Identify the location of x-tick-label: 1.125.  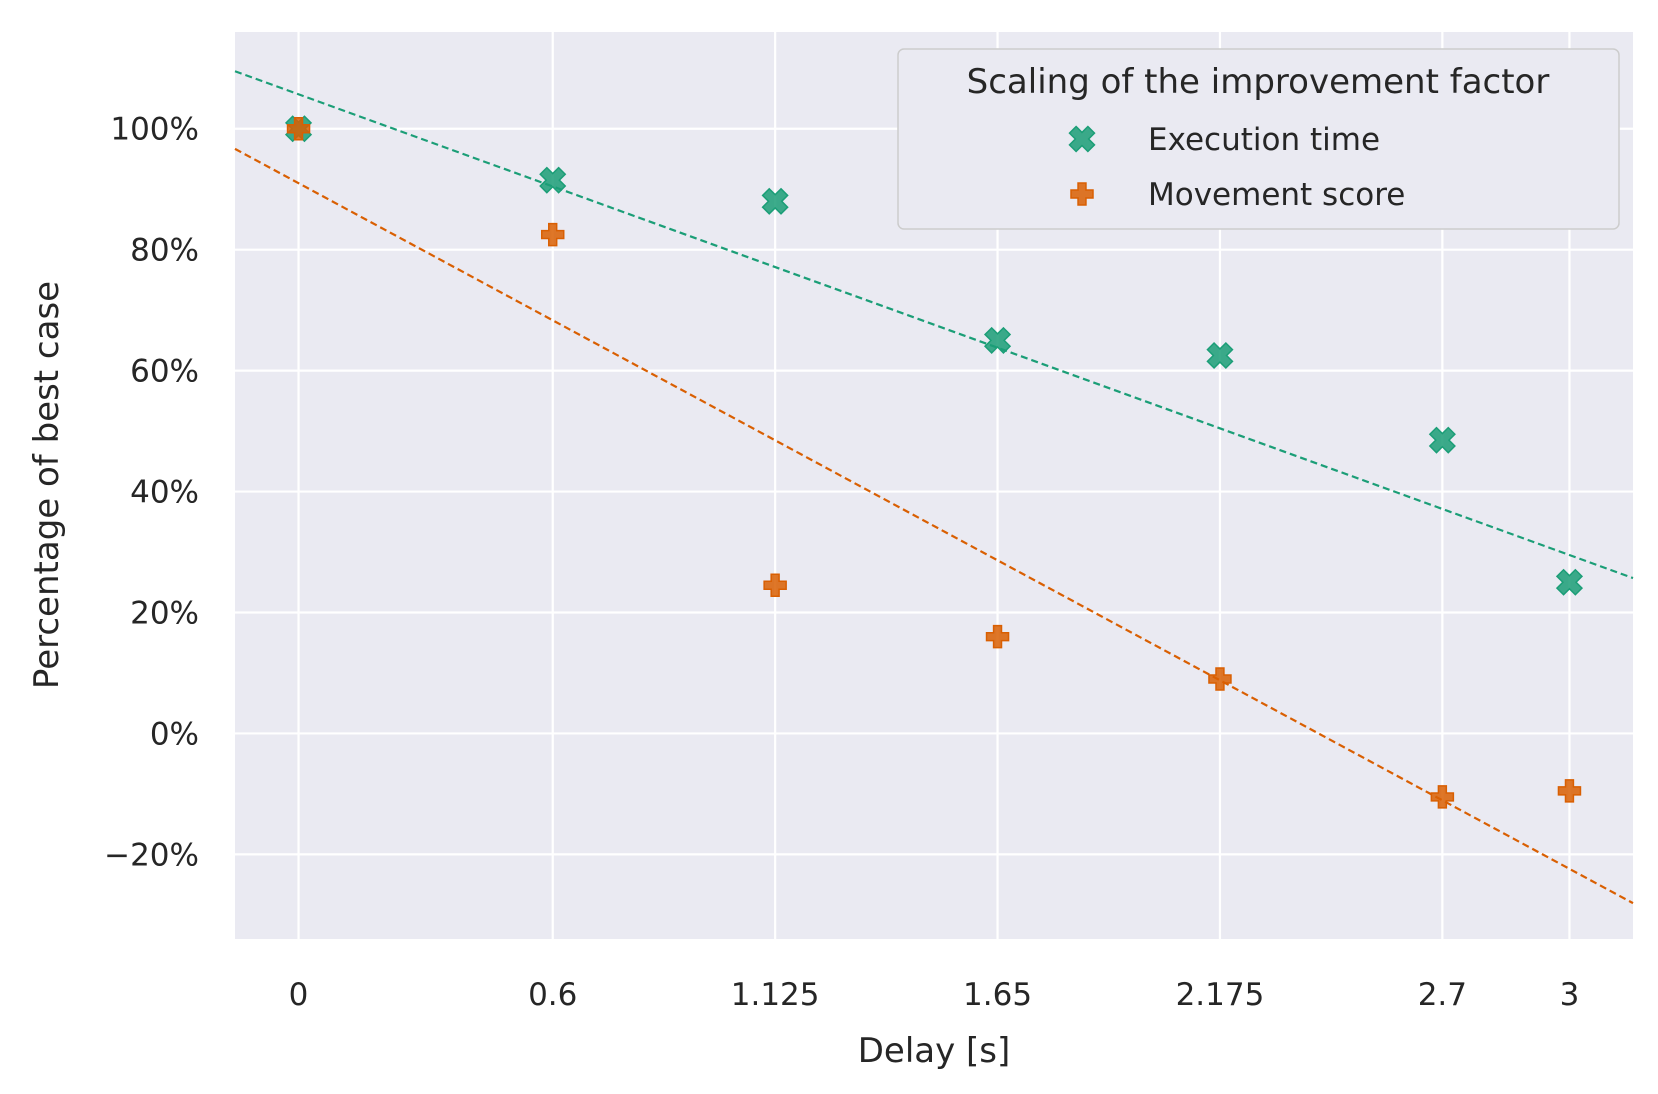
(775, 995).